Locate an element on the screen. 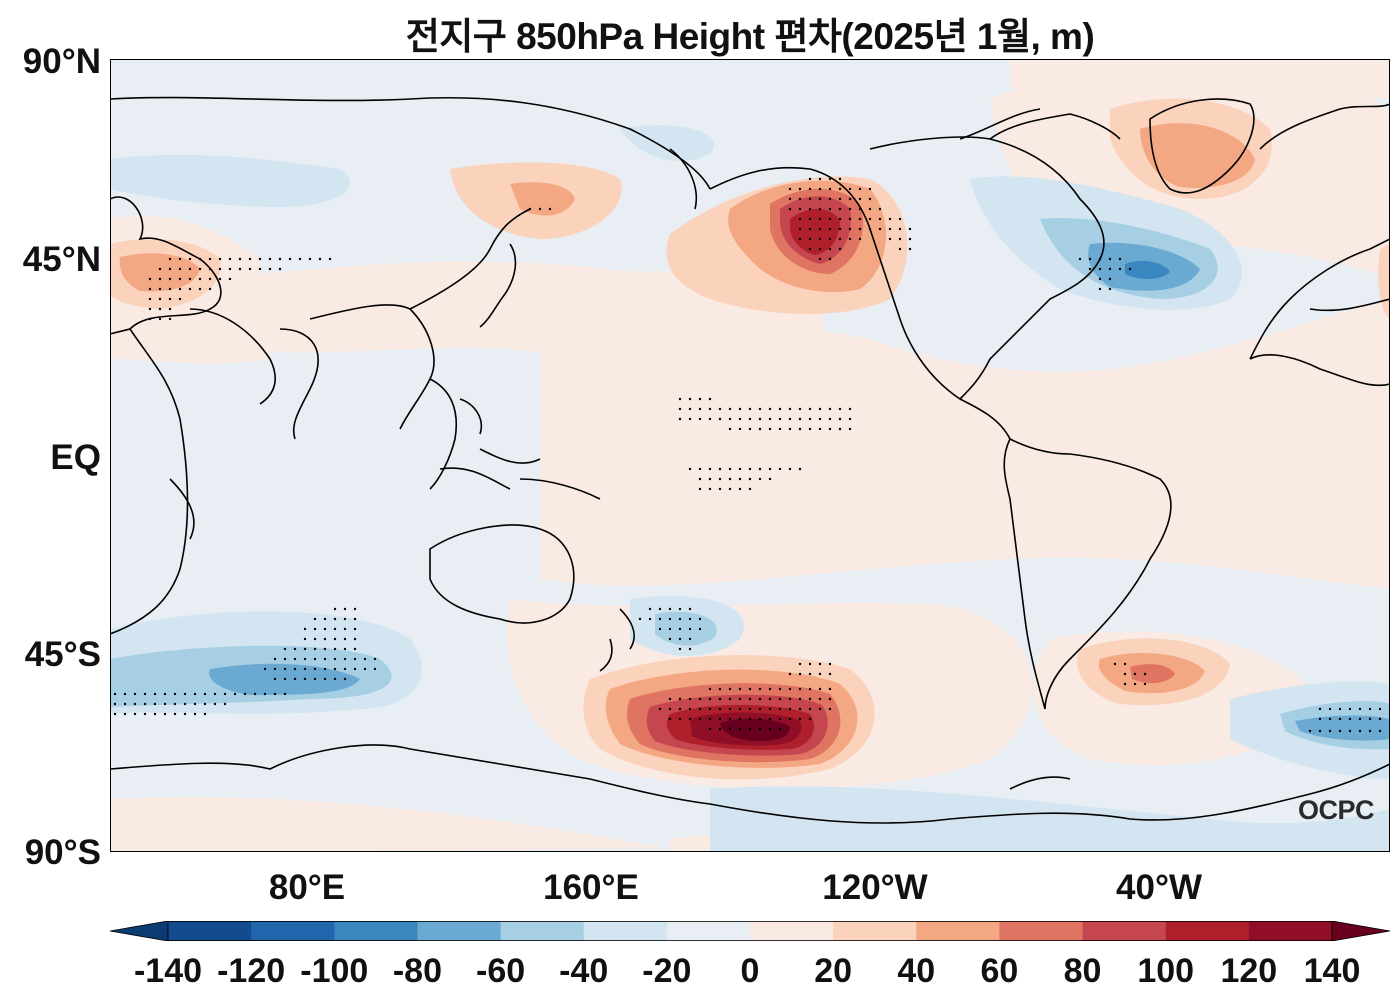 The height and width of the screenshot is (1008, 1400). colorbar is located at coordinates (750, 931).